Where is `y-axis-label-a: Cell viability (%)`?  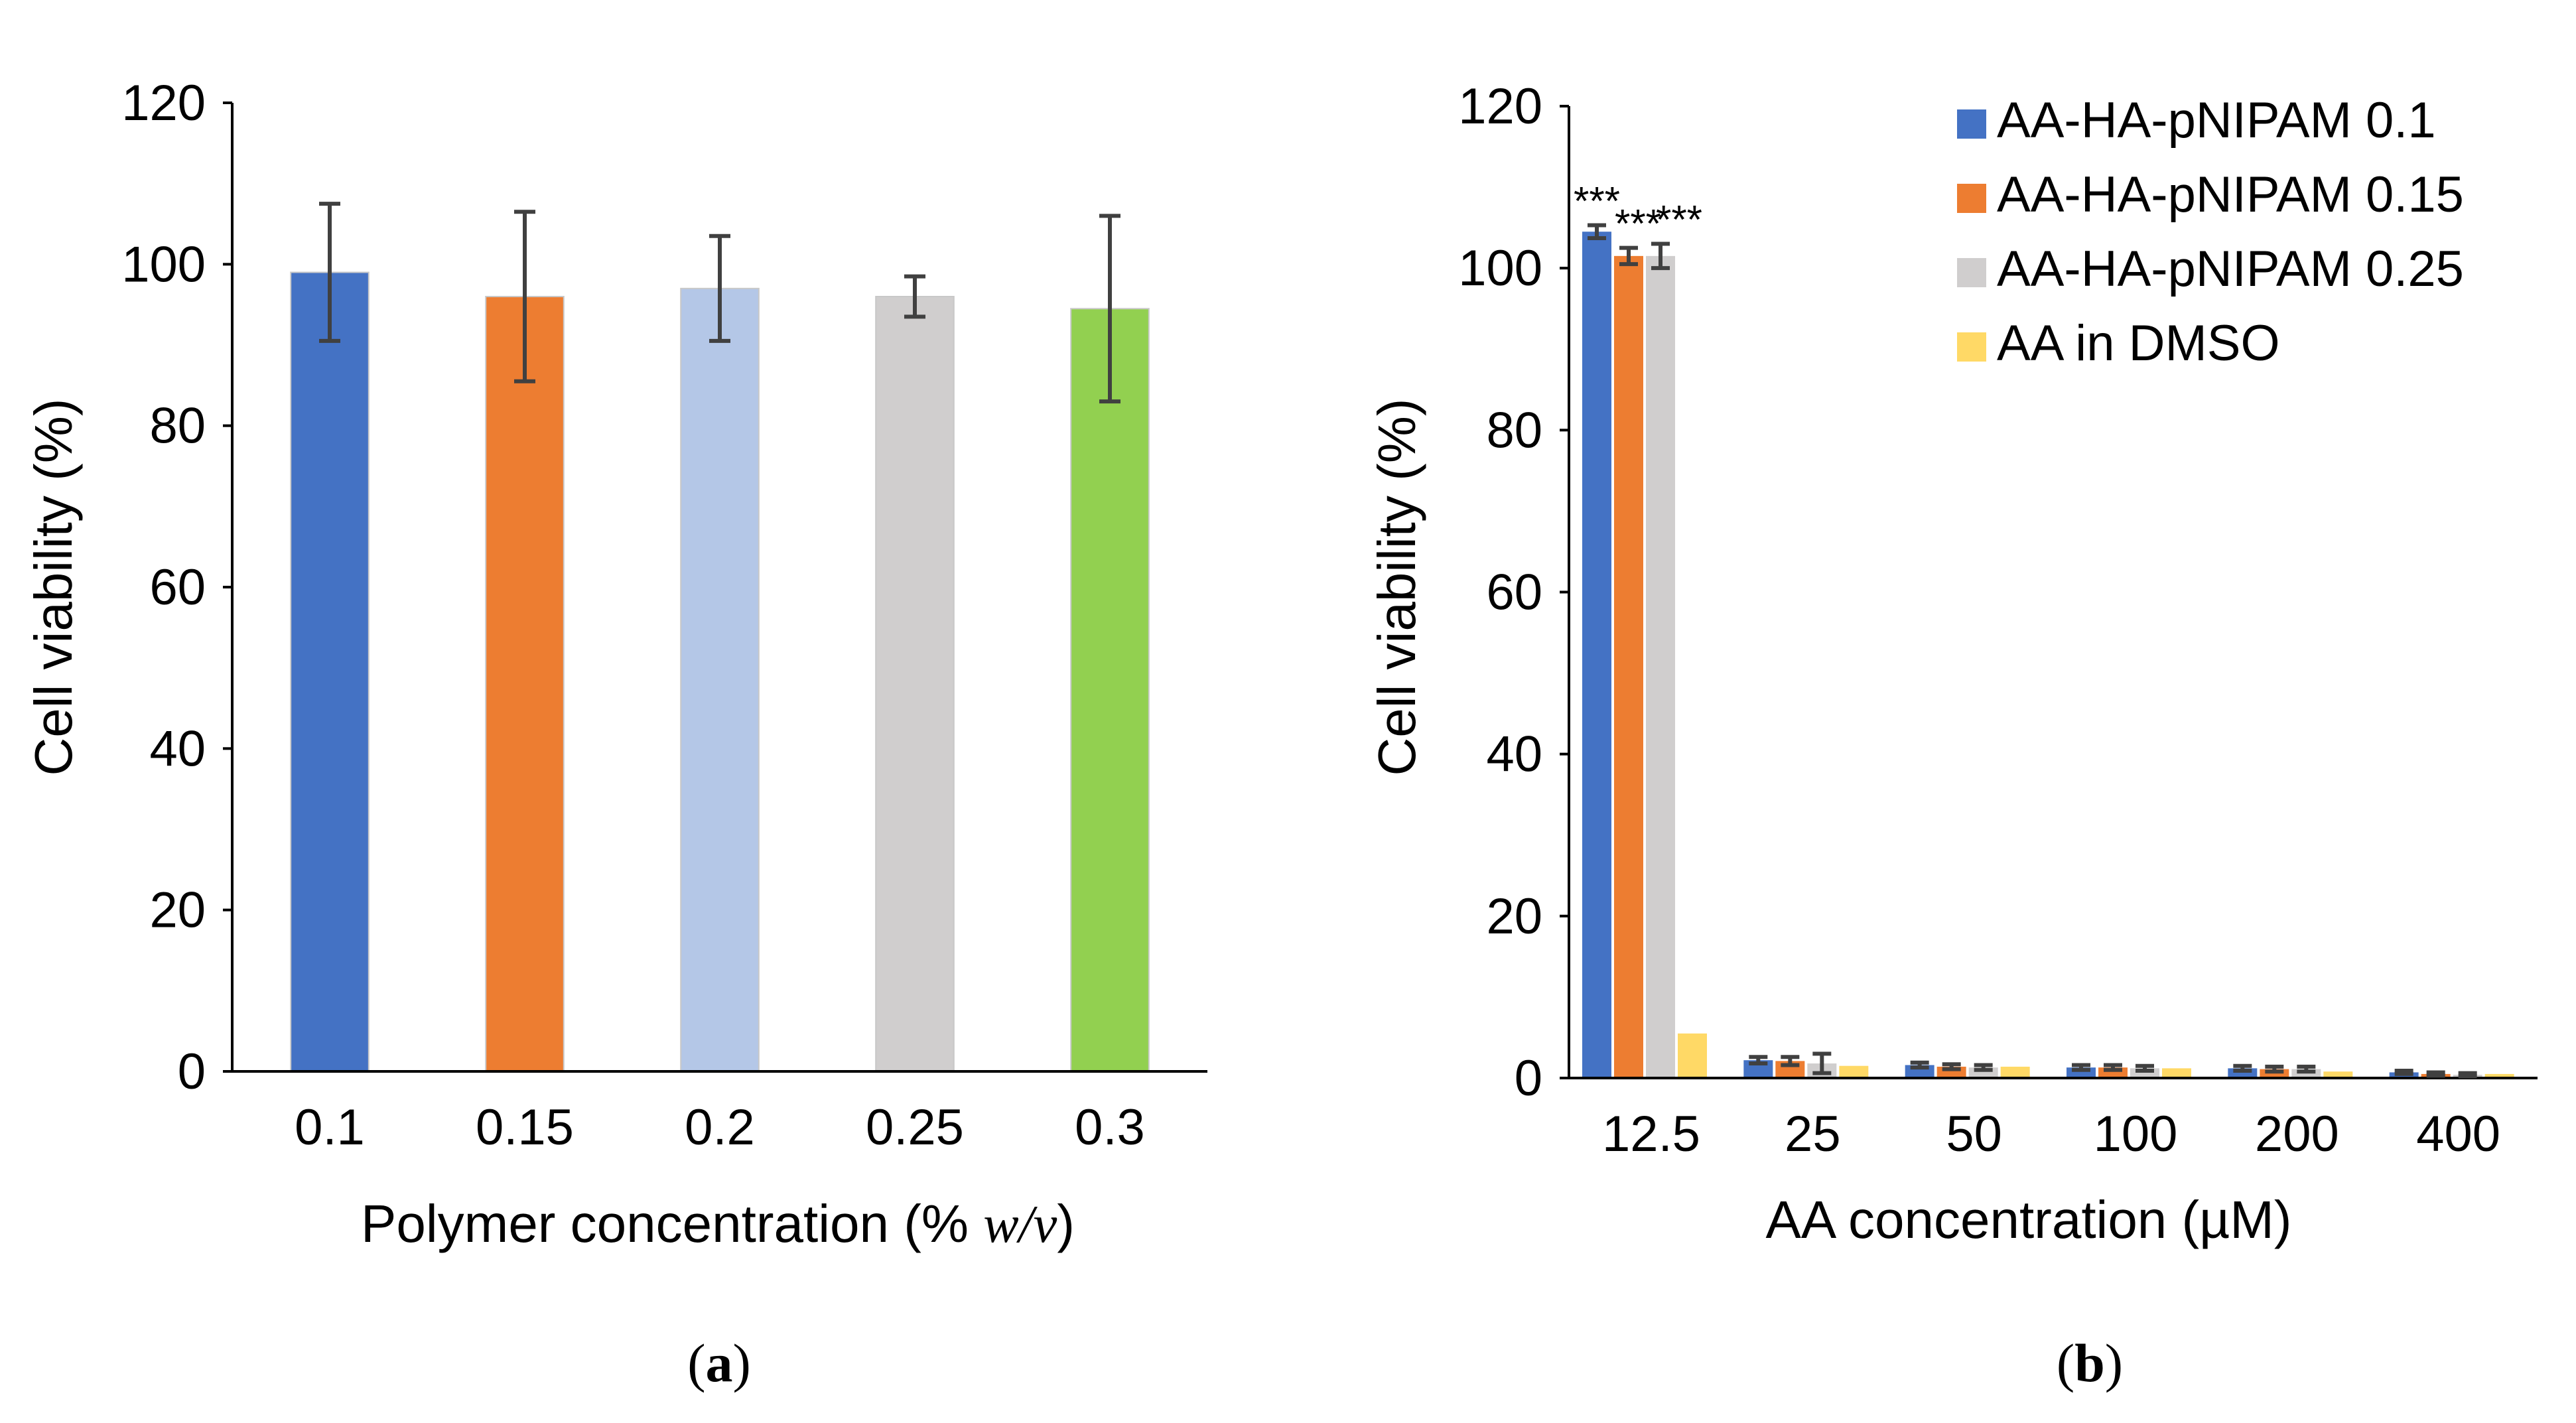
y-axis-label-a: Cell viability (%) is located at coordinates (54, 587).